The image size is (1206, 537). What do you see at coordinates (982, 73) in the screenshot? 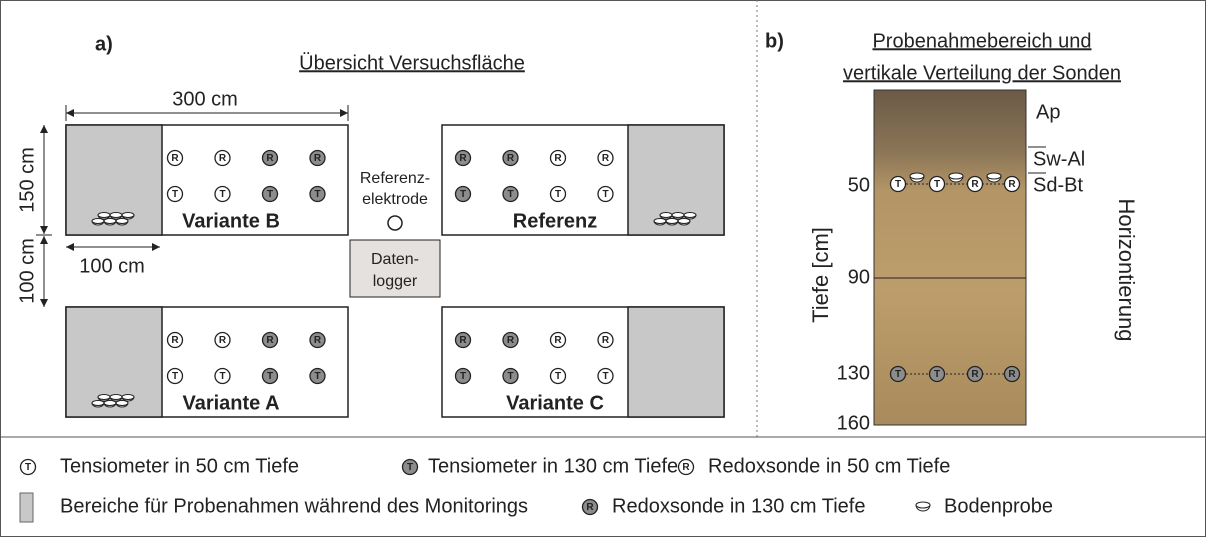
I see `panel-title: vertikale Verteilung der Sonden` at bounding box center [982, 73].